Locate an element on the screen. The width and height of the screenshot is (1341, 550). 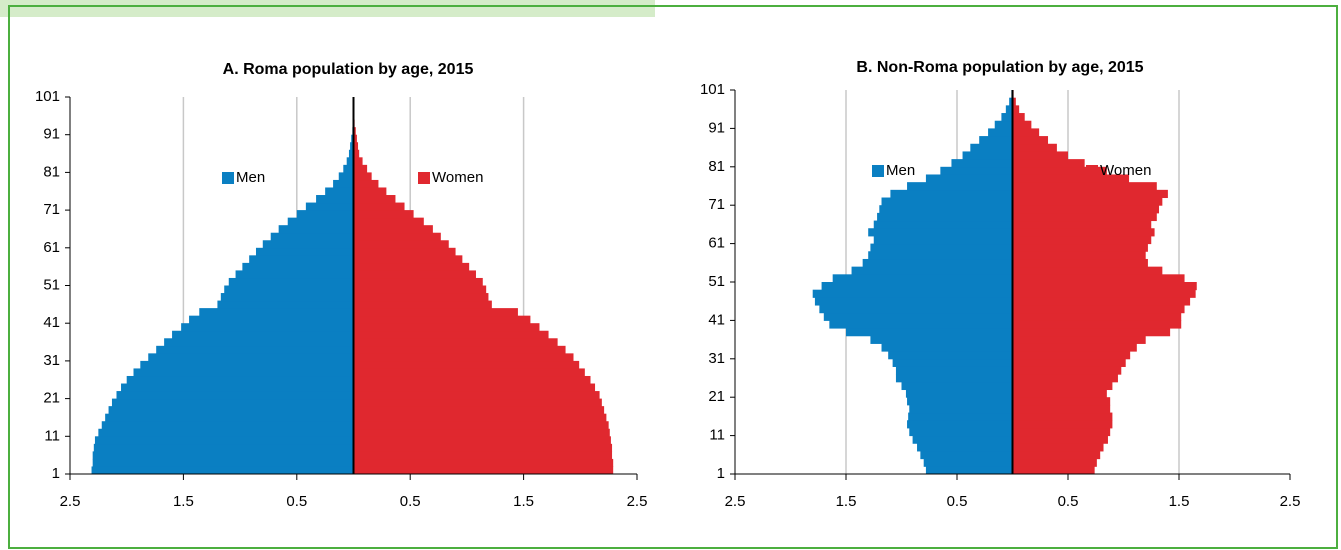
y-tick-label: 91 is located at coordinates (51, 134).